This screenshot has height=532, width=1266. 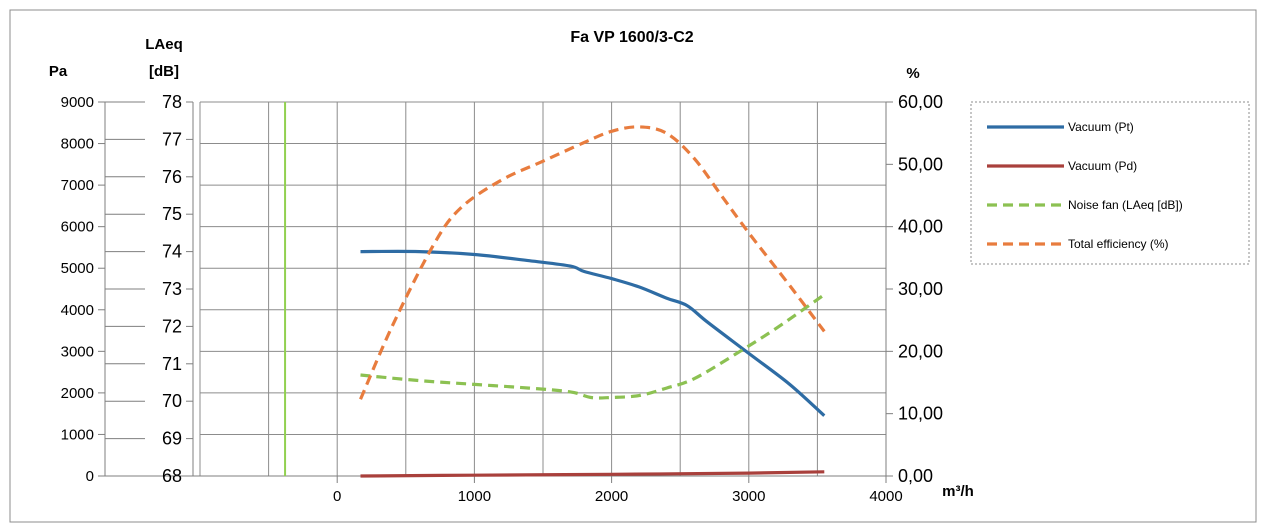 What do you see at coordinates (915, 476) in the screenshot?
I see `percent-tick-label: 0,00` at bounding box center [915, 476].